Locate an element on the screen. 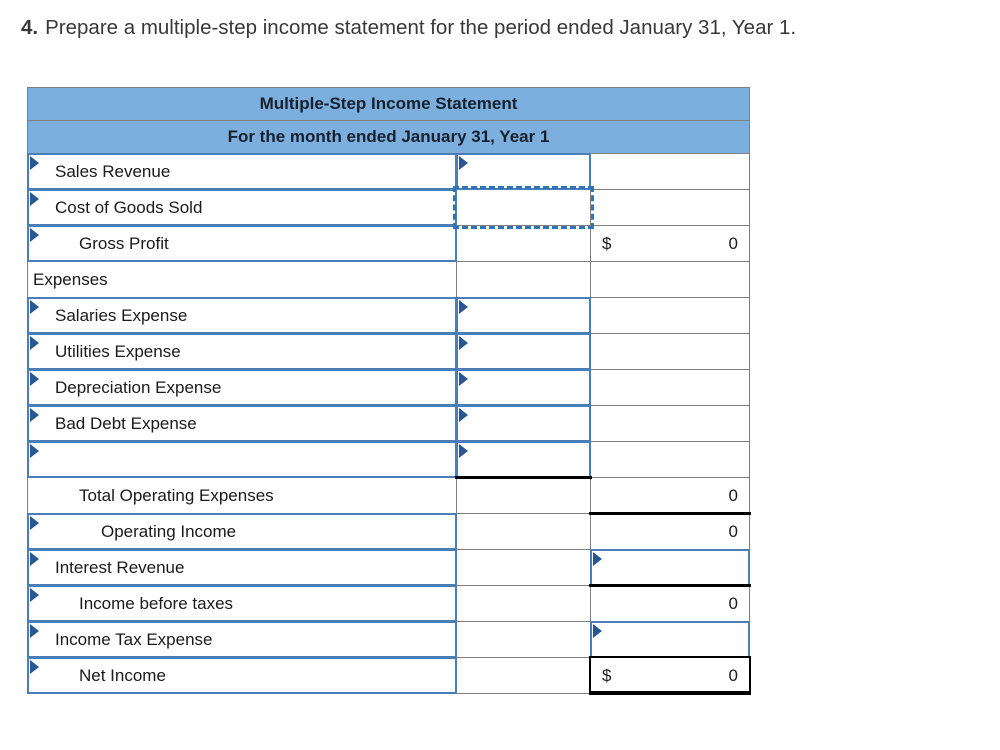 This screenshot has width=1000, height=750. amount-input-depreciation-expense is located at coordinates (523, 387).